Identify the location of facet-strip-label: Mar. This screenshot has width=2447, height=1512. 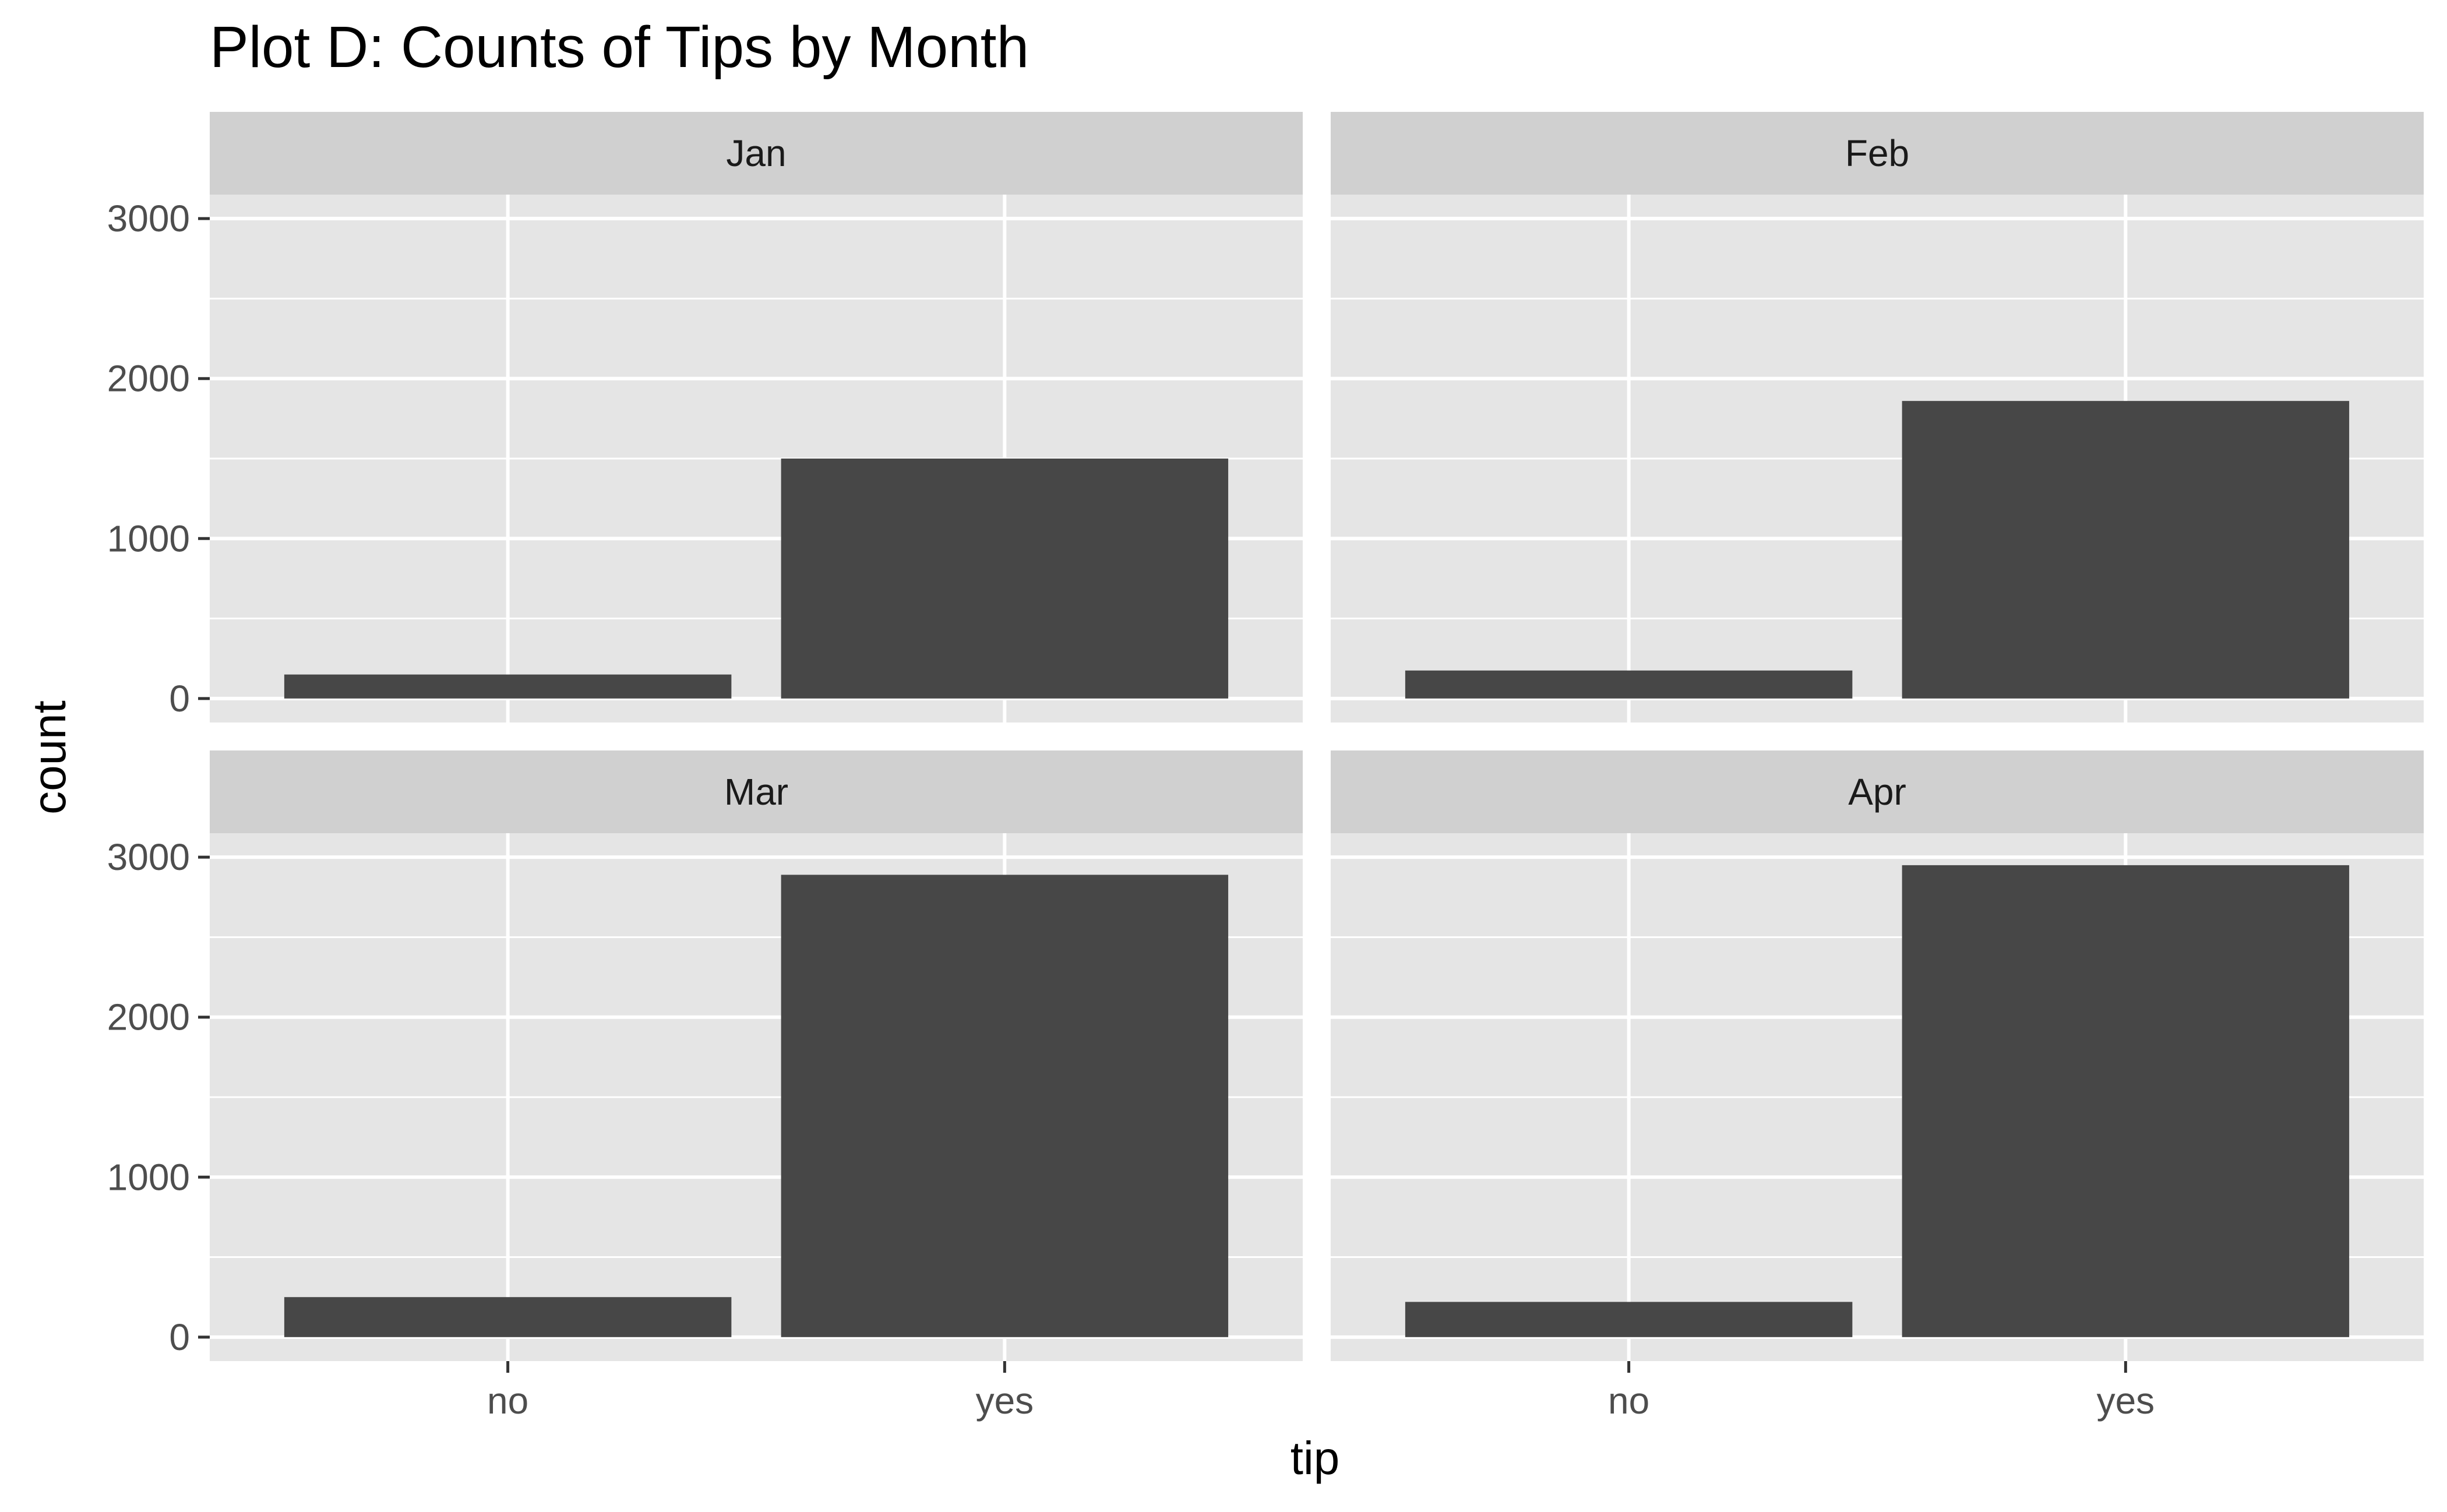
(756, 792).